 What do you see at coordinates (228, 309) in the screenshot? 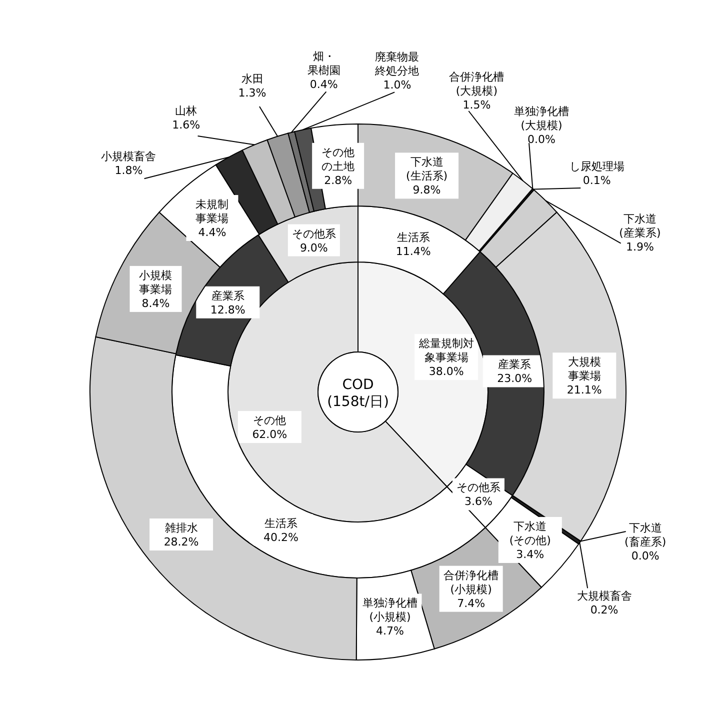
I see `data-label: 12.8%` at bounding box center [228, 309].